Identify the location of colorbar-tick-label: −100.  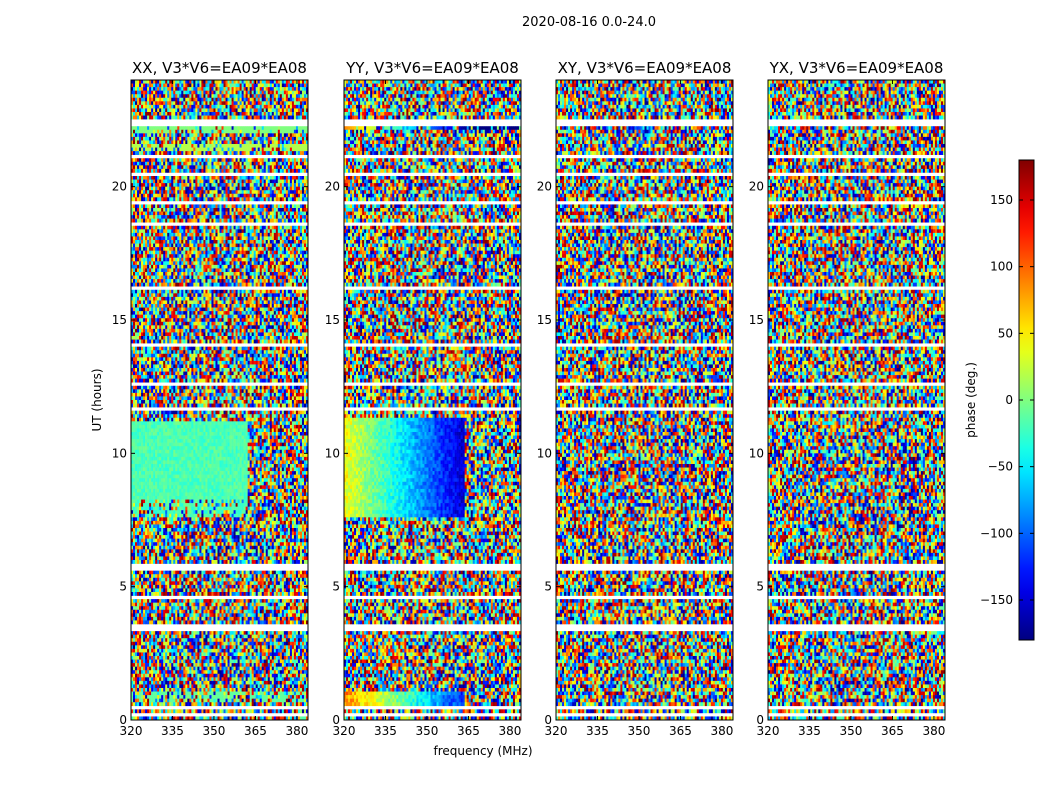
(996, 533).